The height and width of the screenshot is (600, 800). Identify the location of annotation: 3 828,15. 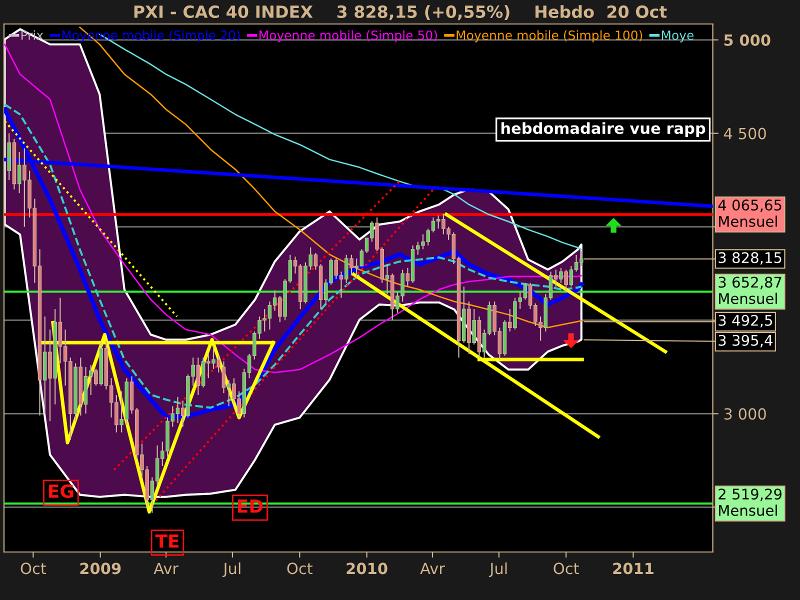
(750, 258).